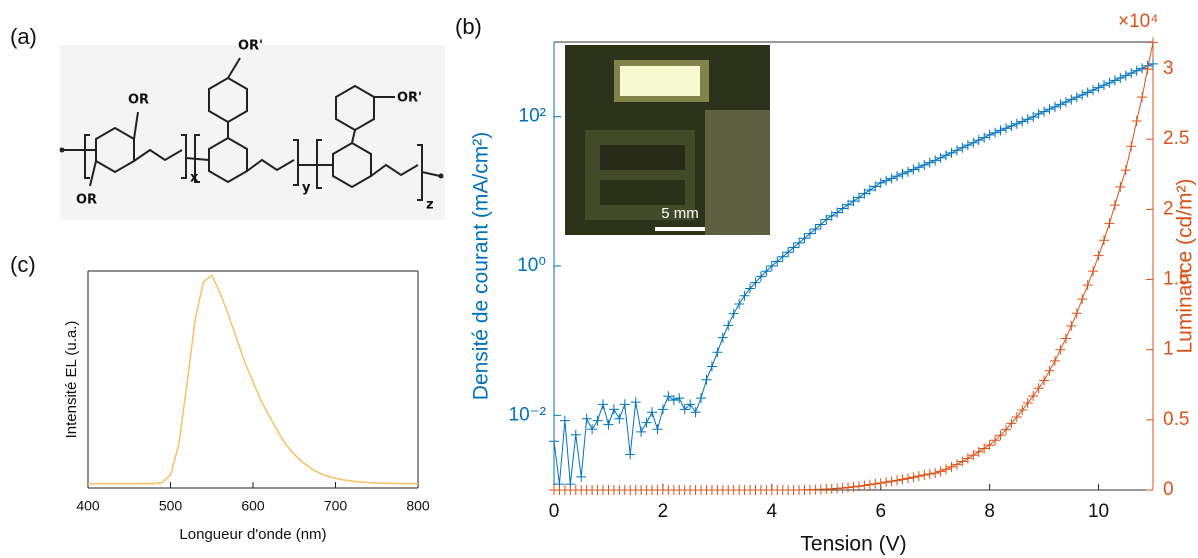  I want to click on y-axis-label: Intensité EL (u.a.), so click(71, 380).